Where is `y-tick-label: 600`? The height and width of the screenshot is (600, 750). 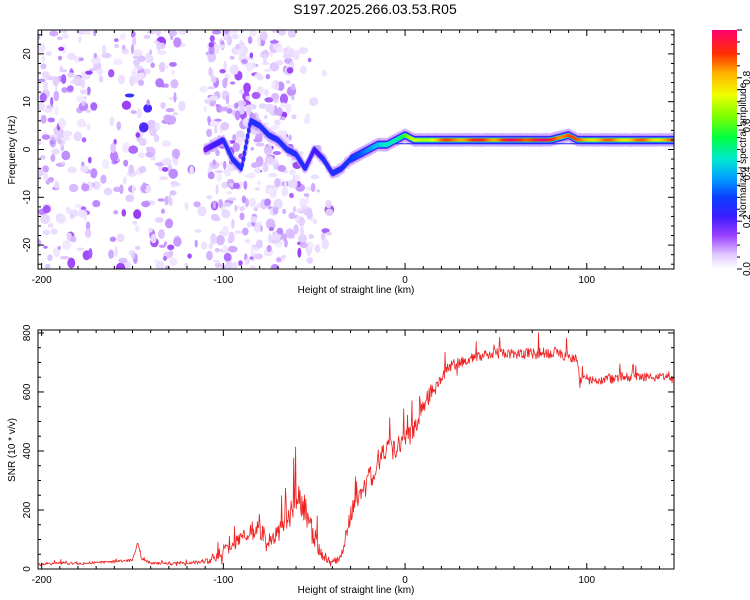
y-tick-label: 600 is located at coordinates (27, 391).